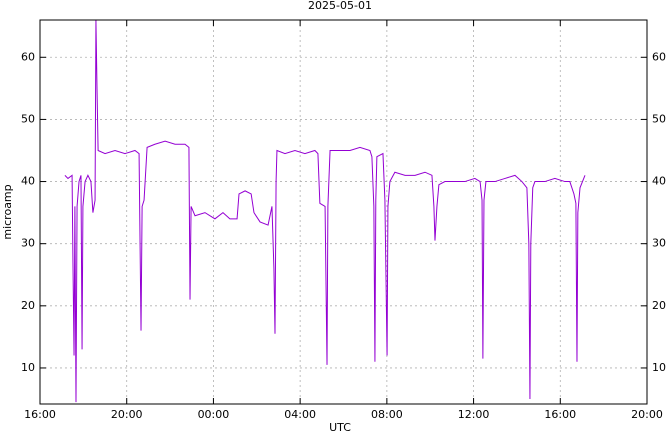 Image resolution: width=667 pixels, height=432 pixels. I want to click on y-tick-label-right: 10, so click(659, 367).